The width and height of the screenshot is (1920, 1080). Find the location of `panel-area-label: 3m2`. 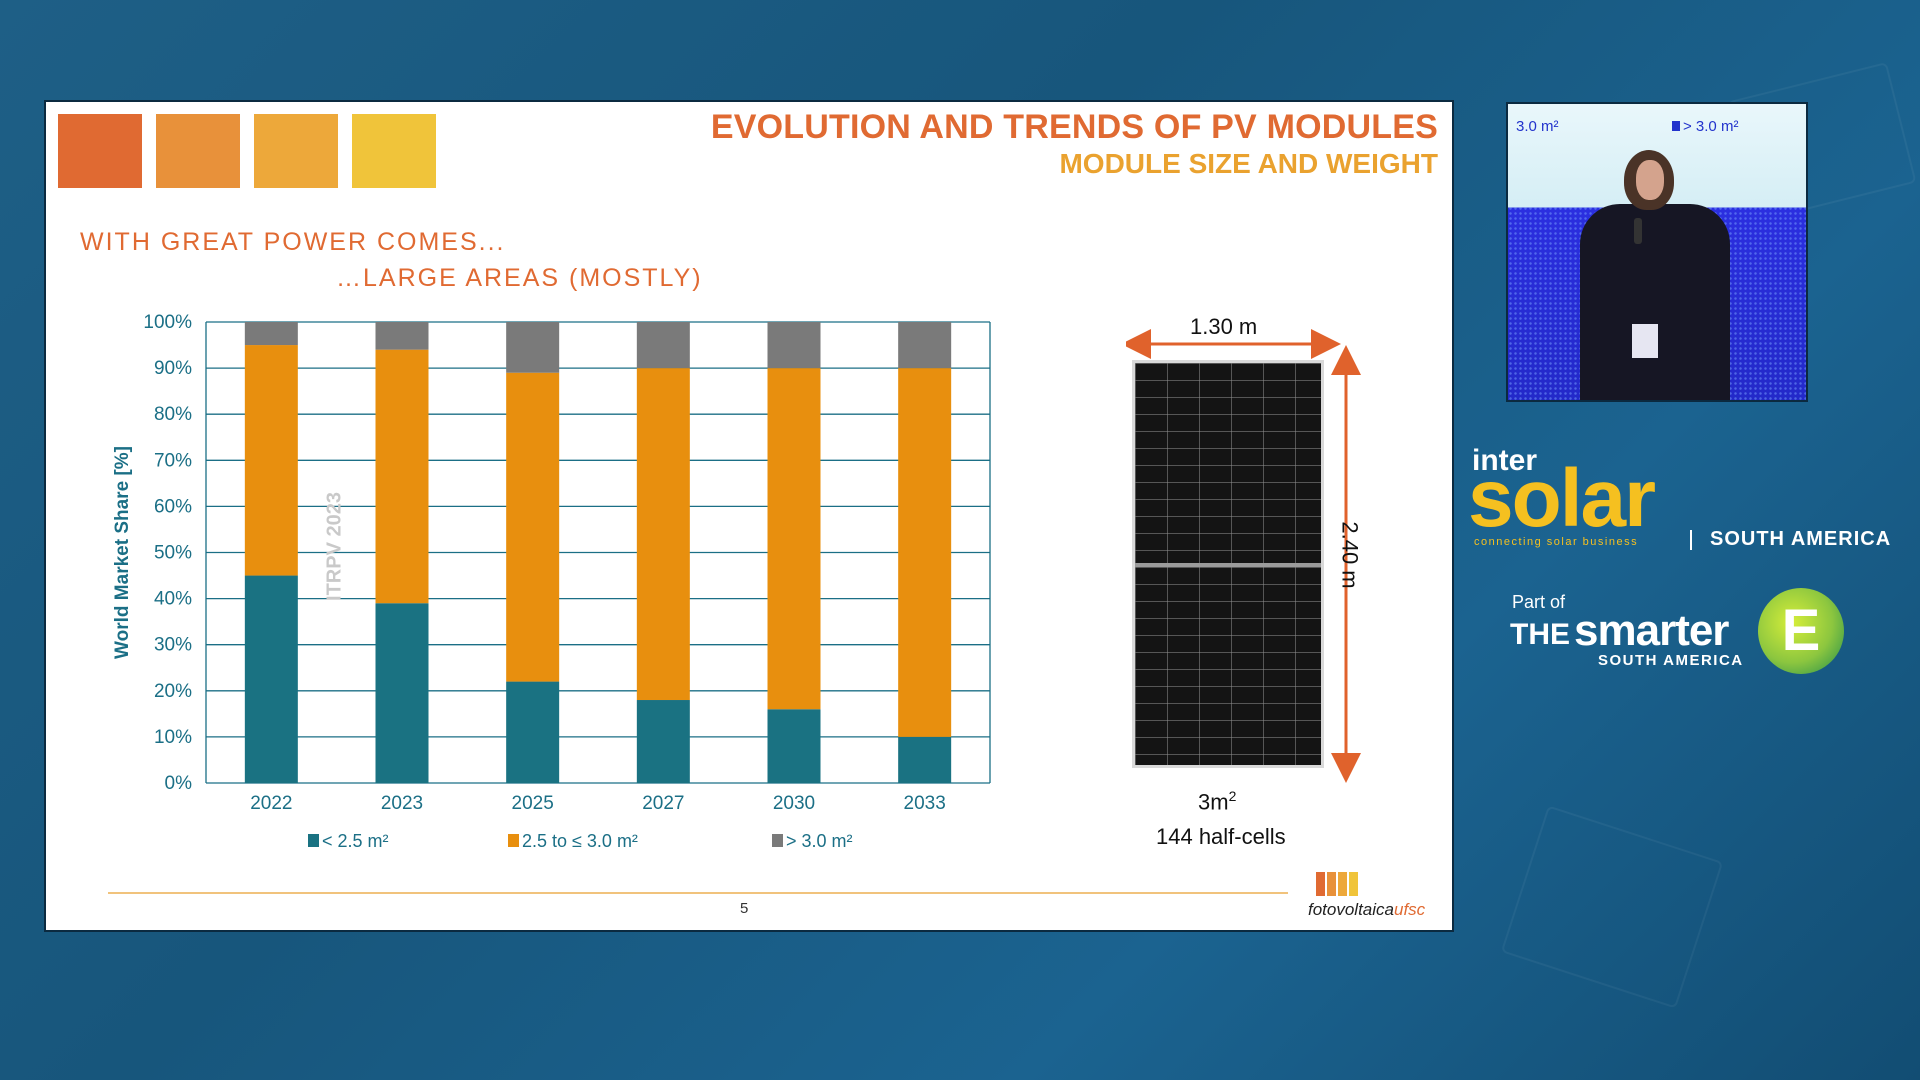

panel-area-label: 3m2 is located at coordinates (1217, 801).